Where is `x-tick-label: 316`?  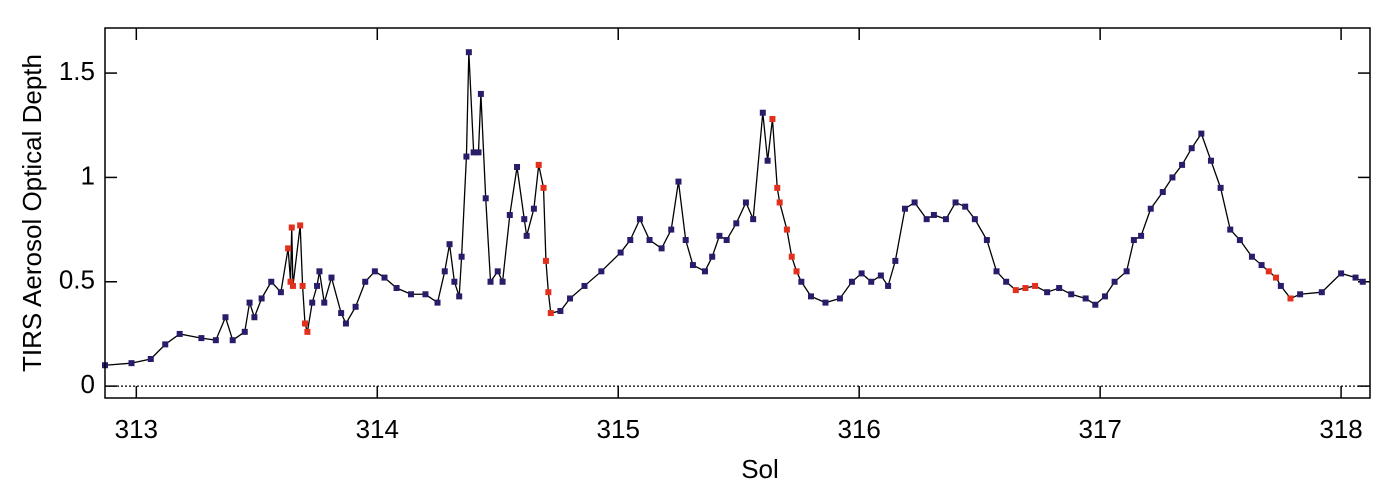 x-tick-label: 316 is located at coordinates (858, 429).